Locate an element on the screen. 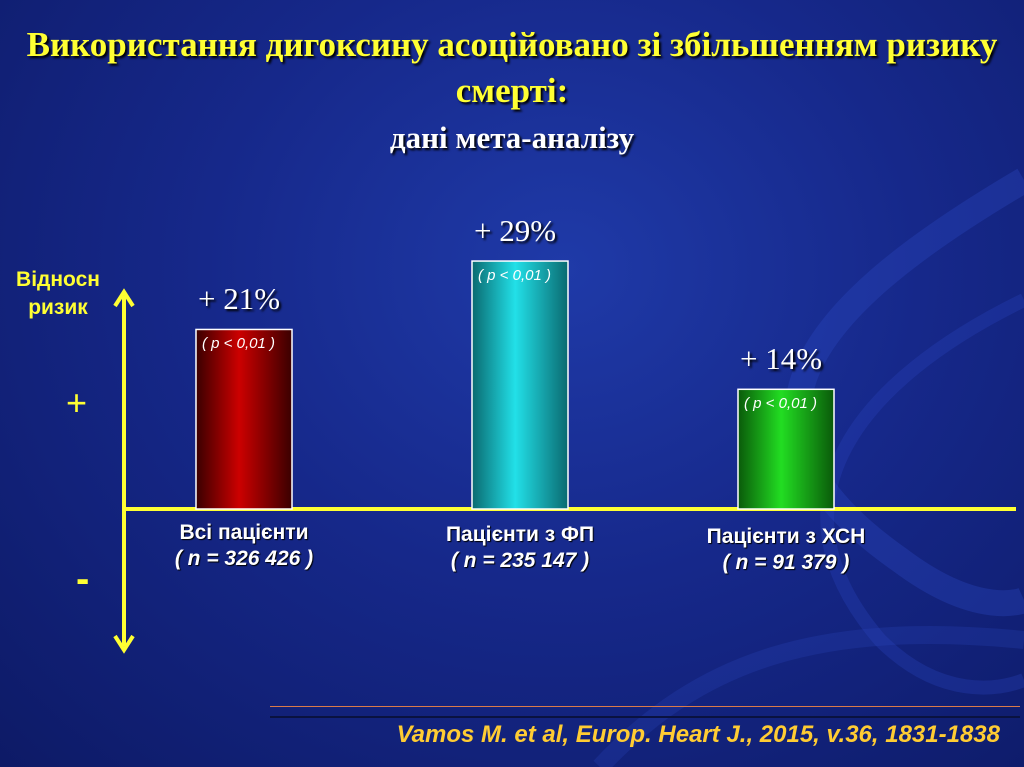 The width and height of the screenshot is (1024, 767). y-axis-arrow-down is located at coordinates (124, 644).